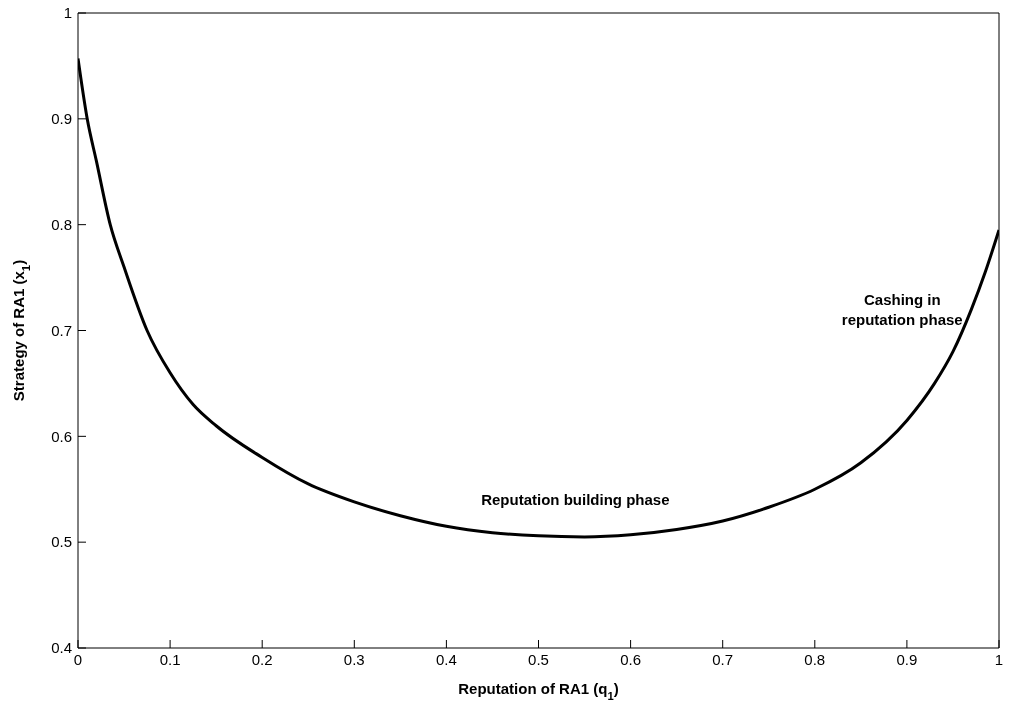  I want to click on x-tick-label: 0.1, so click(170, 659).